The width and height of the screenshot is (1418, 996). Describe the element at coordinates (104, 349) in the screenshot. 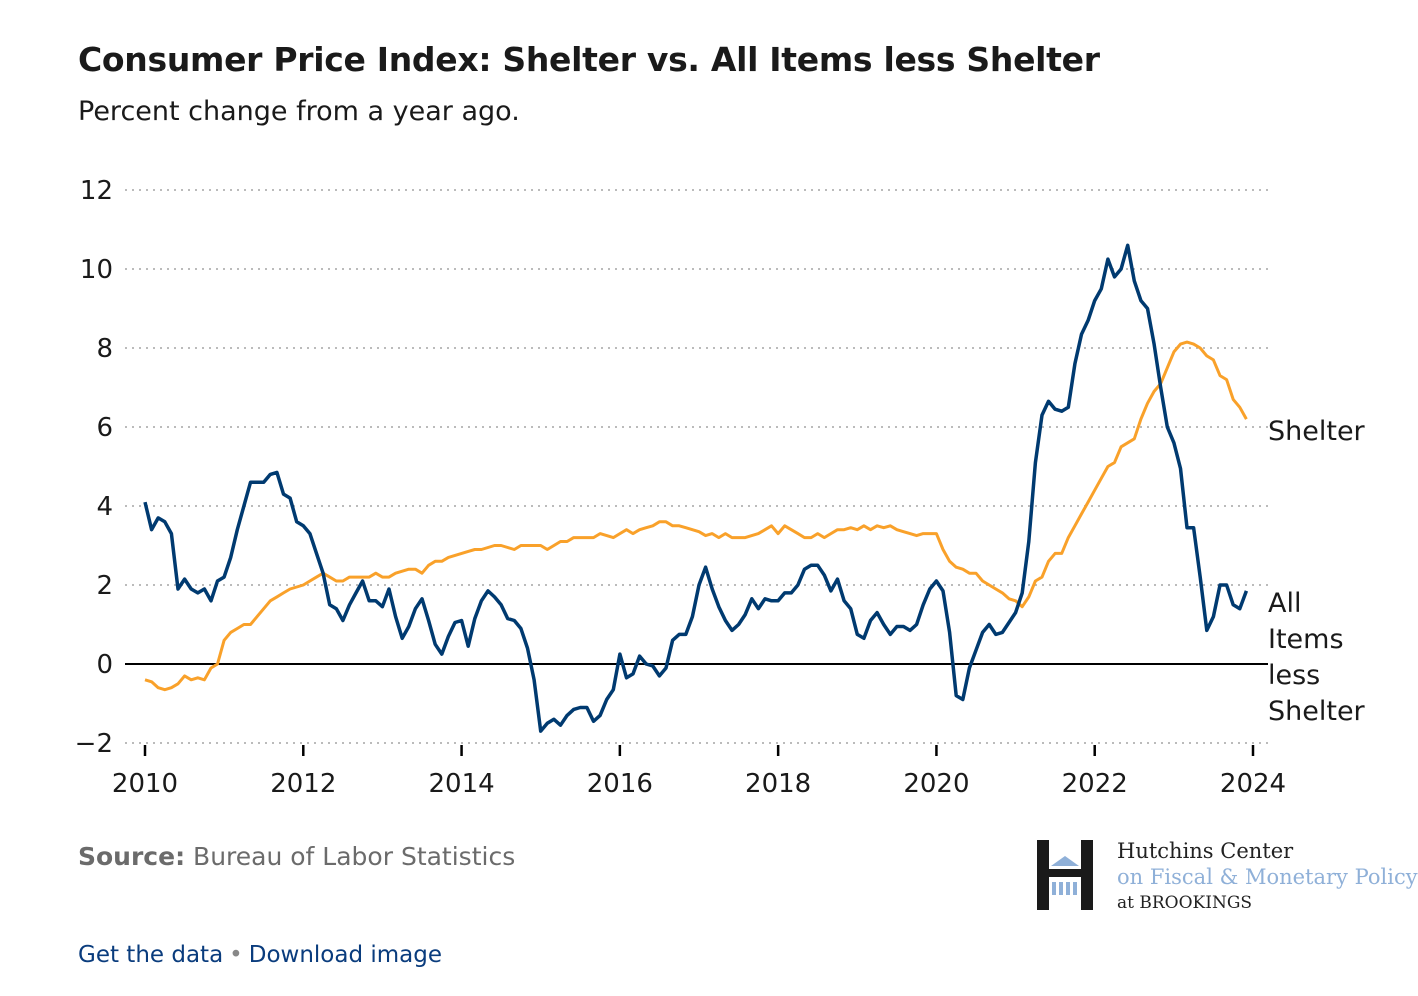

I see `y-tick-label: 8` at that location.